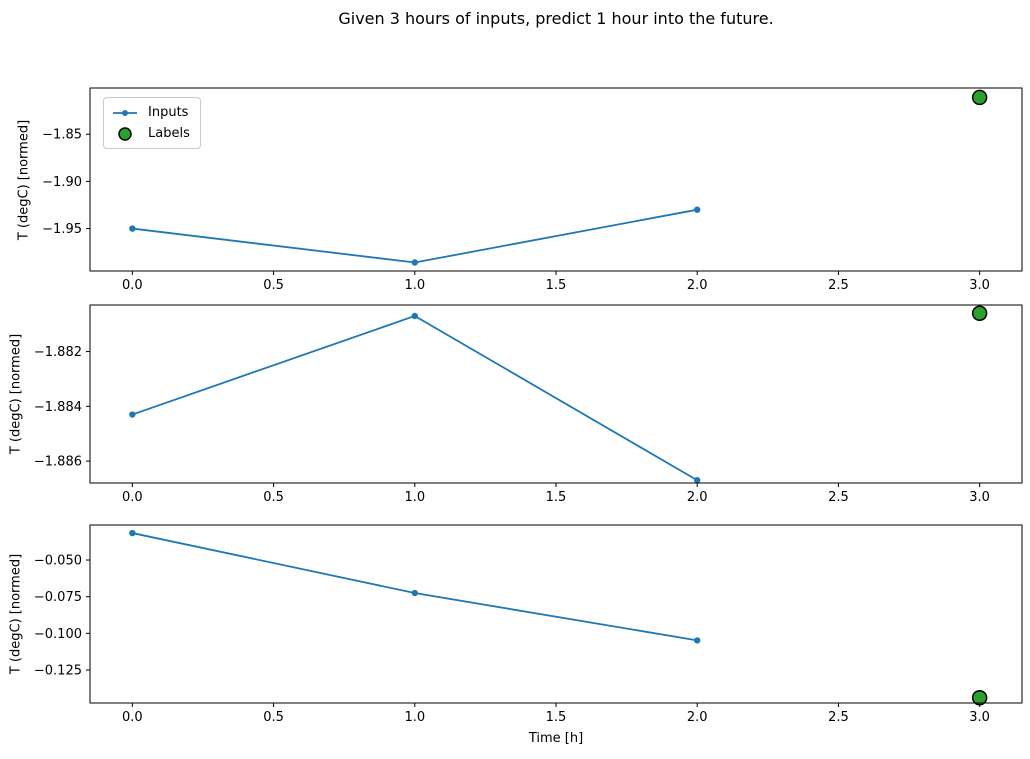 This screenshot has height=759, width=1030. Describe the element at coordinates (58, 462) in the screenshot. I see `y-tick-label: −1.886` at that location.